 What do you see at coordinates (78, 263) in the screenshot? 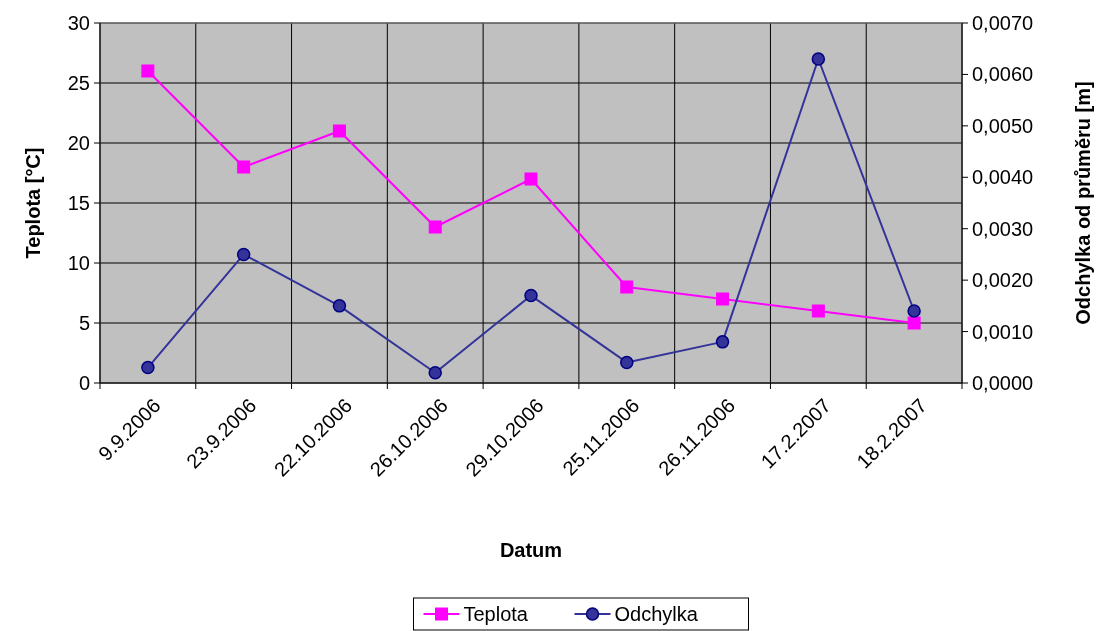
I see `y-tick-label: 10` at bounding box center [78, 263].